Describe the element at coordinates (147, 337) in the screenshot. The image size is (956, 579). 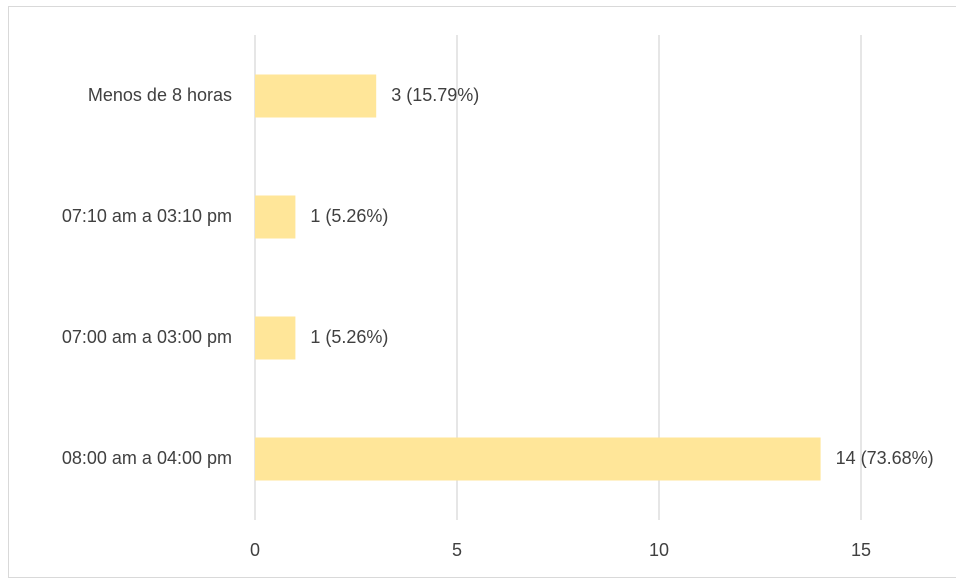
I see `category-label: 07:00 am a 03:00 pm` at that location.